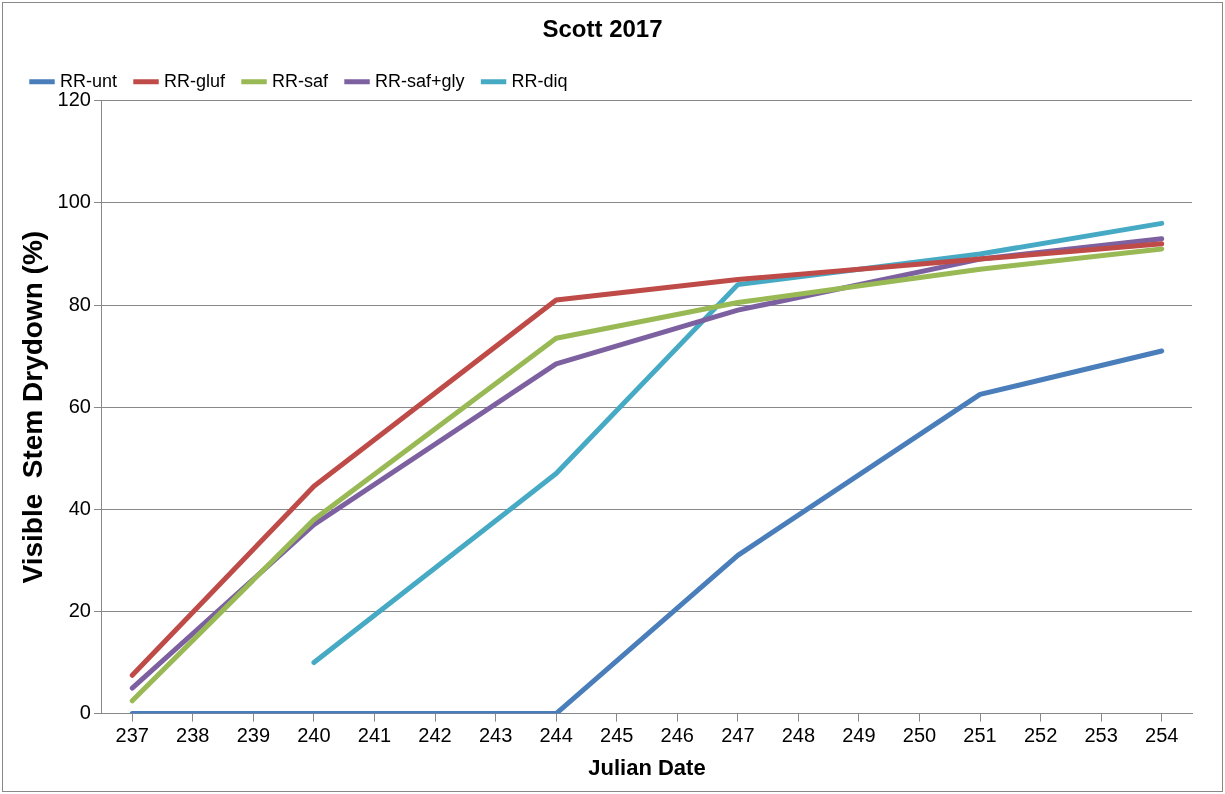 The width and height of the screenshot is (1225, 794). Describe the element at coordinates (539, 80) in the screenshot. I see `legend-label: RR-diq` at that location.